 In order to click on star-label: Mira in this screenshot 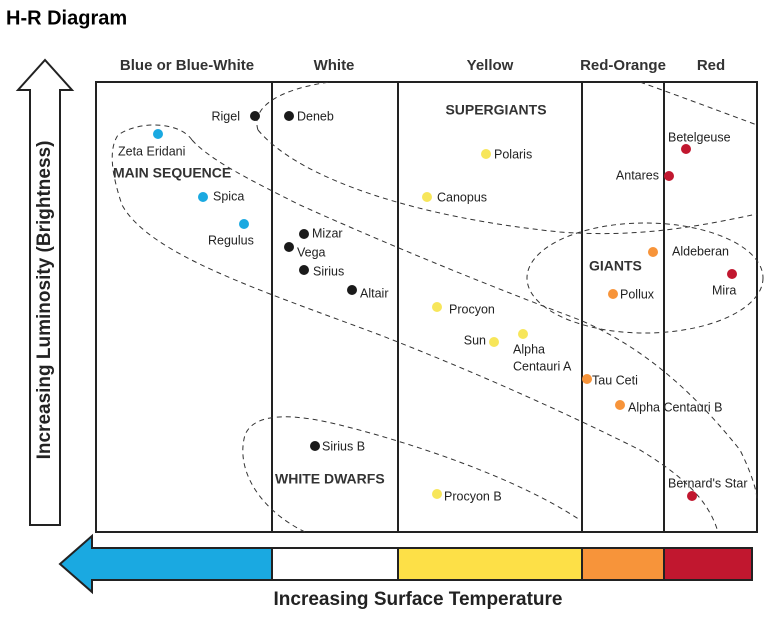, I will do `click(724, 290)`.